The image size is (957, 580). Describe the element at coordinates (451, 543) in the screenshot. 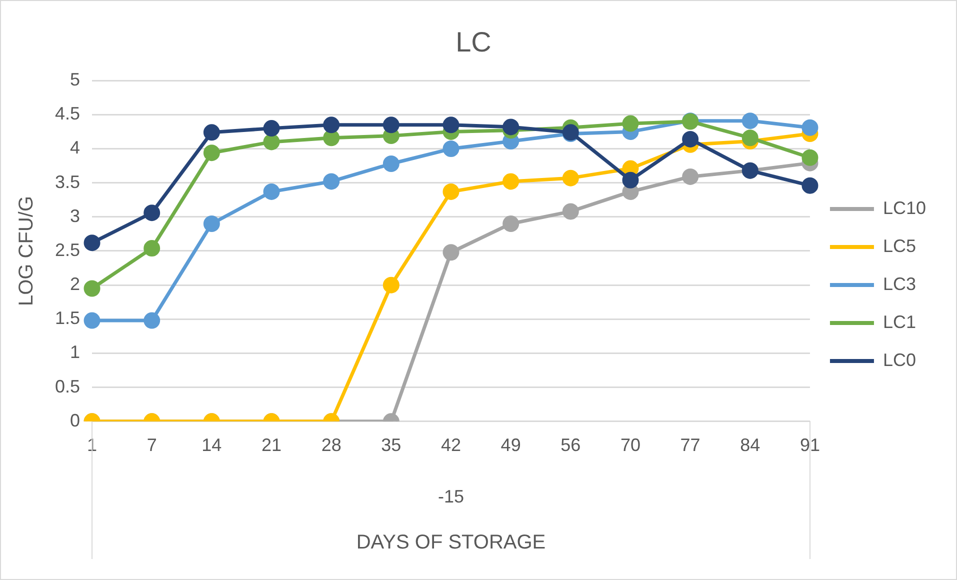

I see `x-axis-title: DAYS OF STORAGE` at that location.